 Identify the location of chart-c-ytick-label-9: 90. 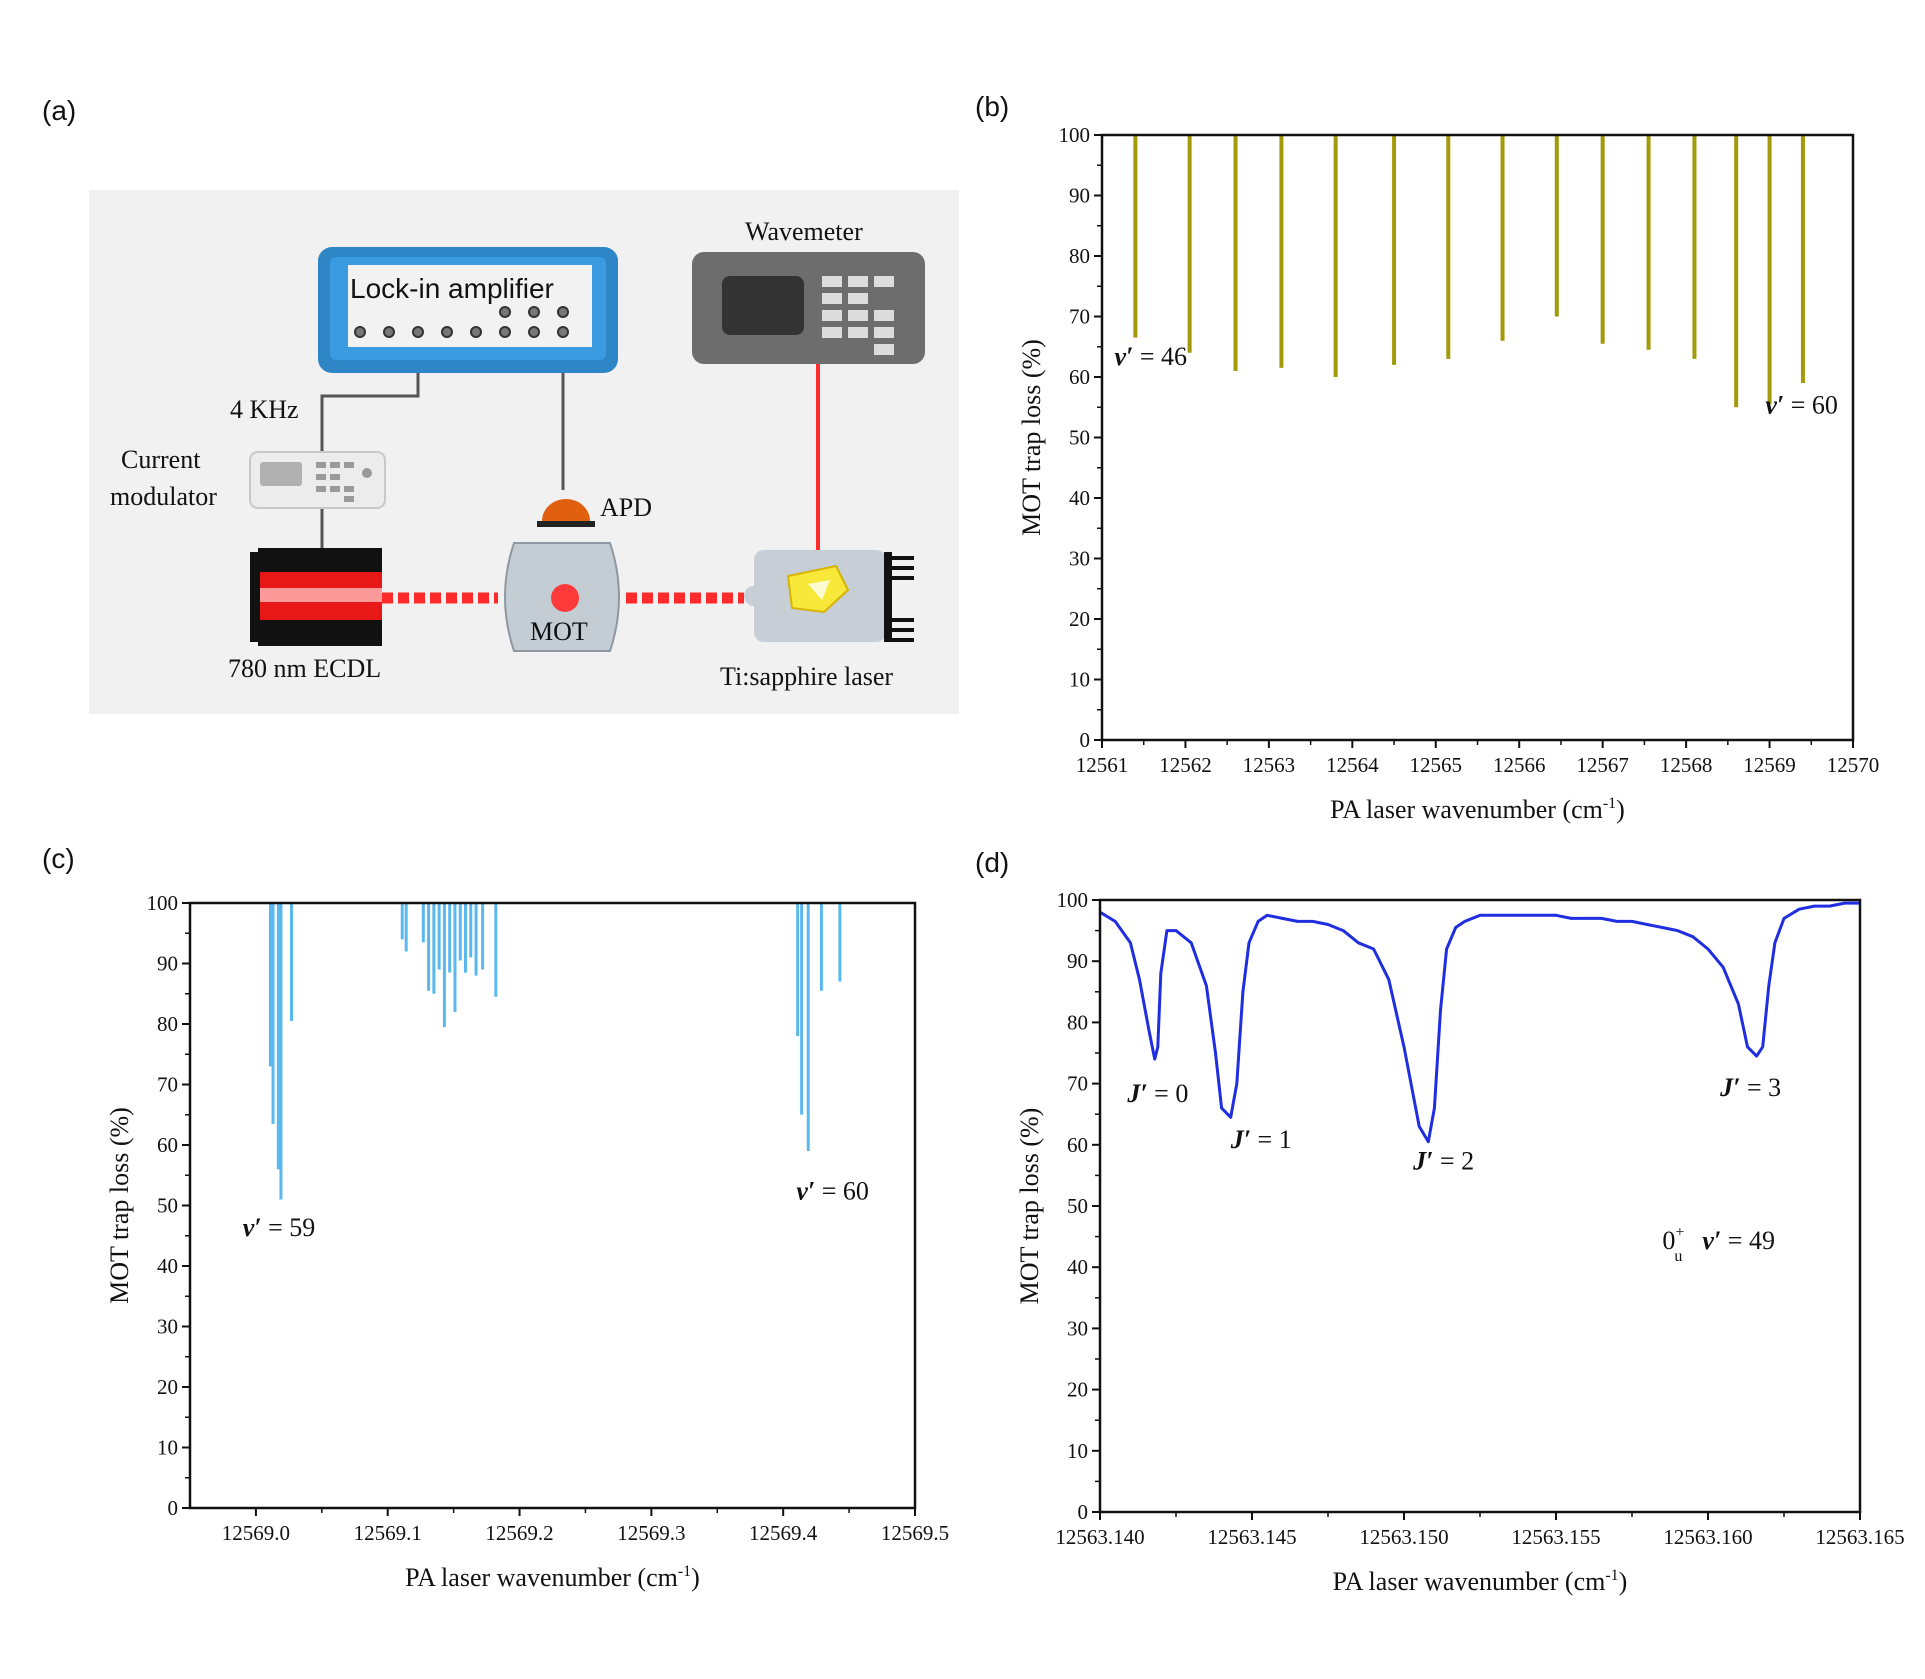
(167, 964).